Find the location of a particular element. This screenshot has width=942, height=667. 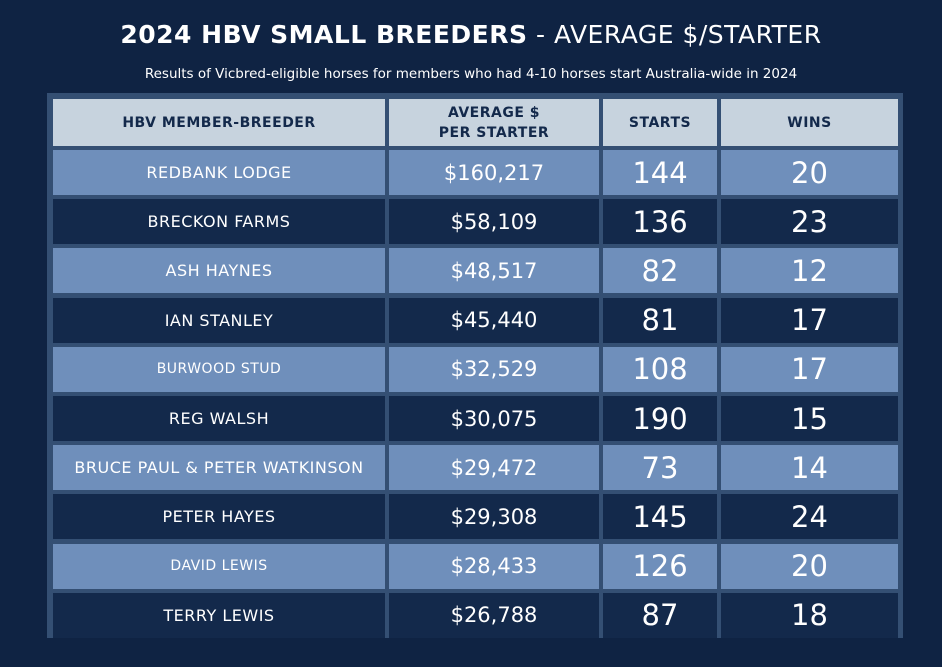

cell-starts: 145 is located at coordinates (660, 517).